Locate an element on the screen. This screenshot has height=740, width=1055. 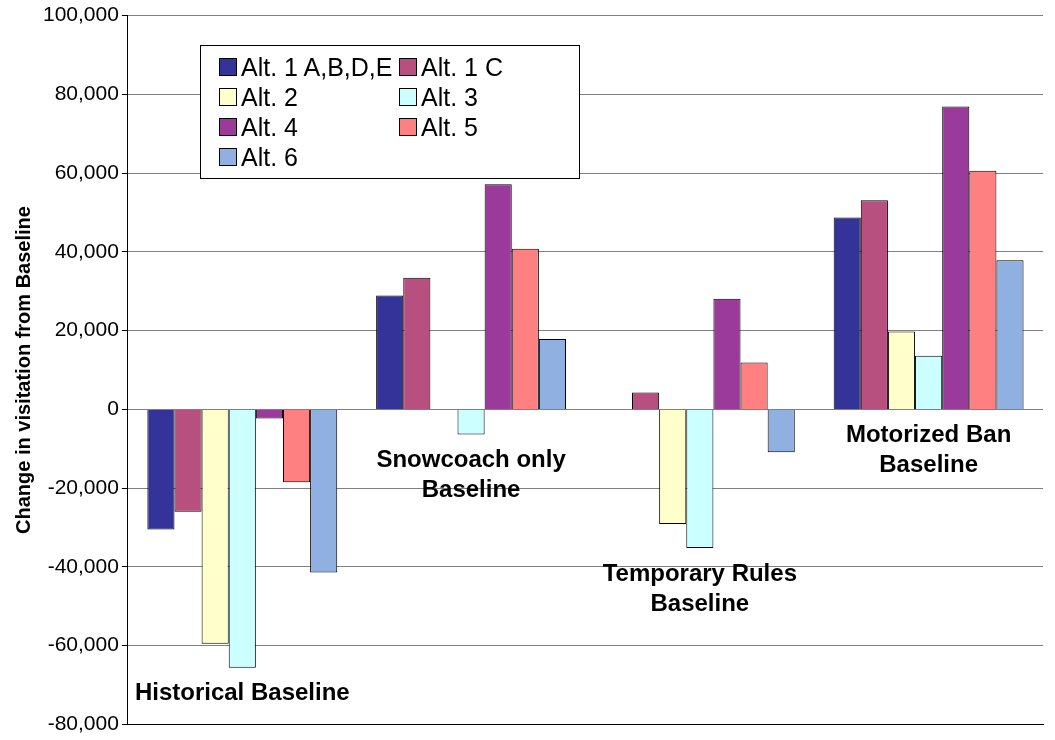
x-tick-label: Temporary Rules Baseline is located at coordinates (699, 587).